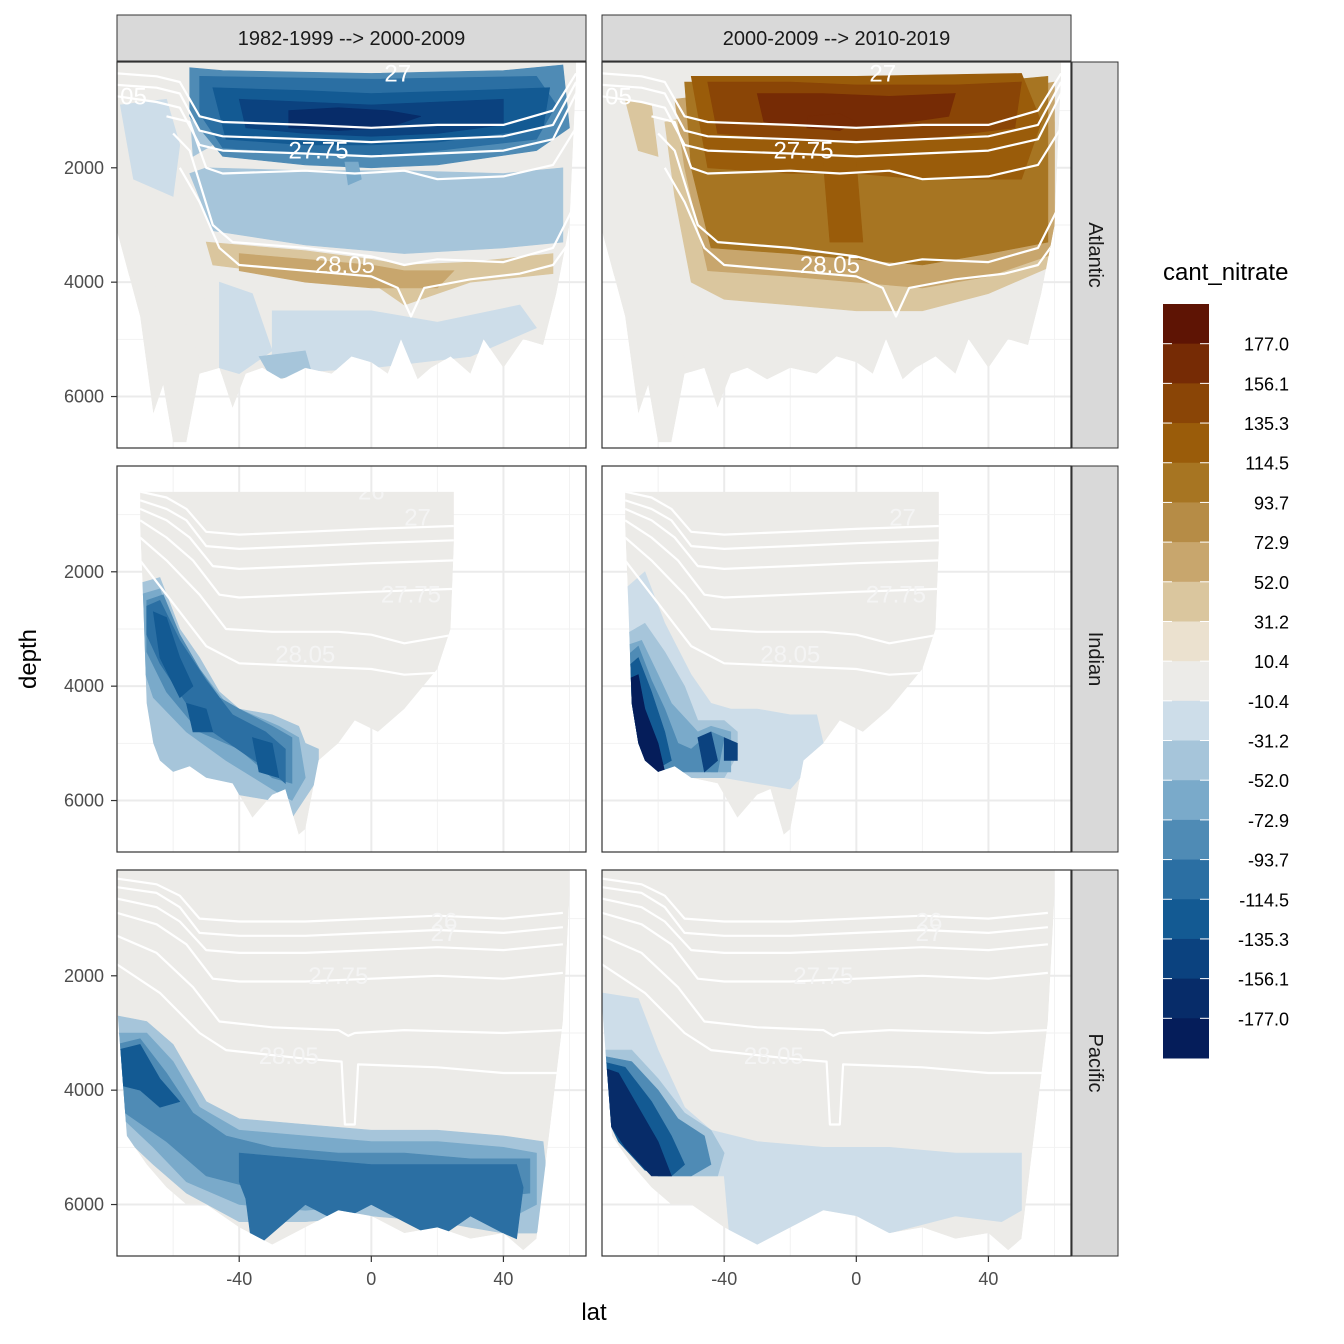 The width and height of the screenshot is (1344, 1344). Describe the element at coordinates (1268, 781) in the screenshot. I see `legend-label: -52.0` at that location.